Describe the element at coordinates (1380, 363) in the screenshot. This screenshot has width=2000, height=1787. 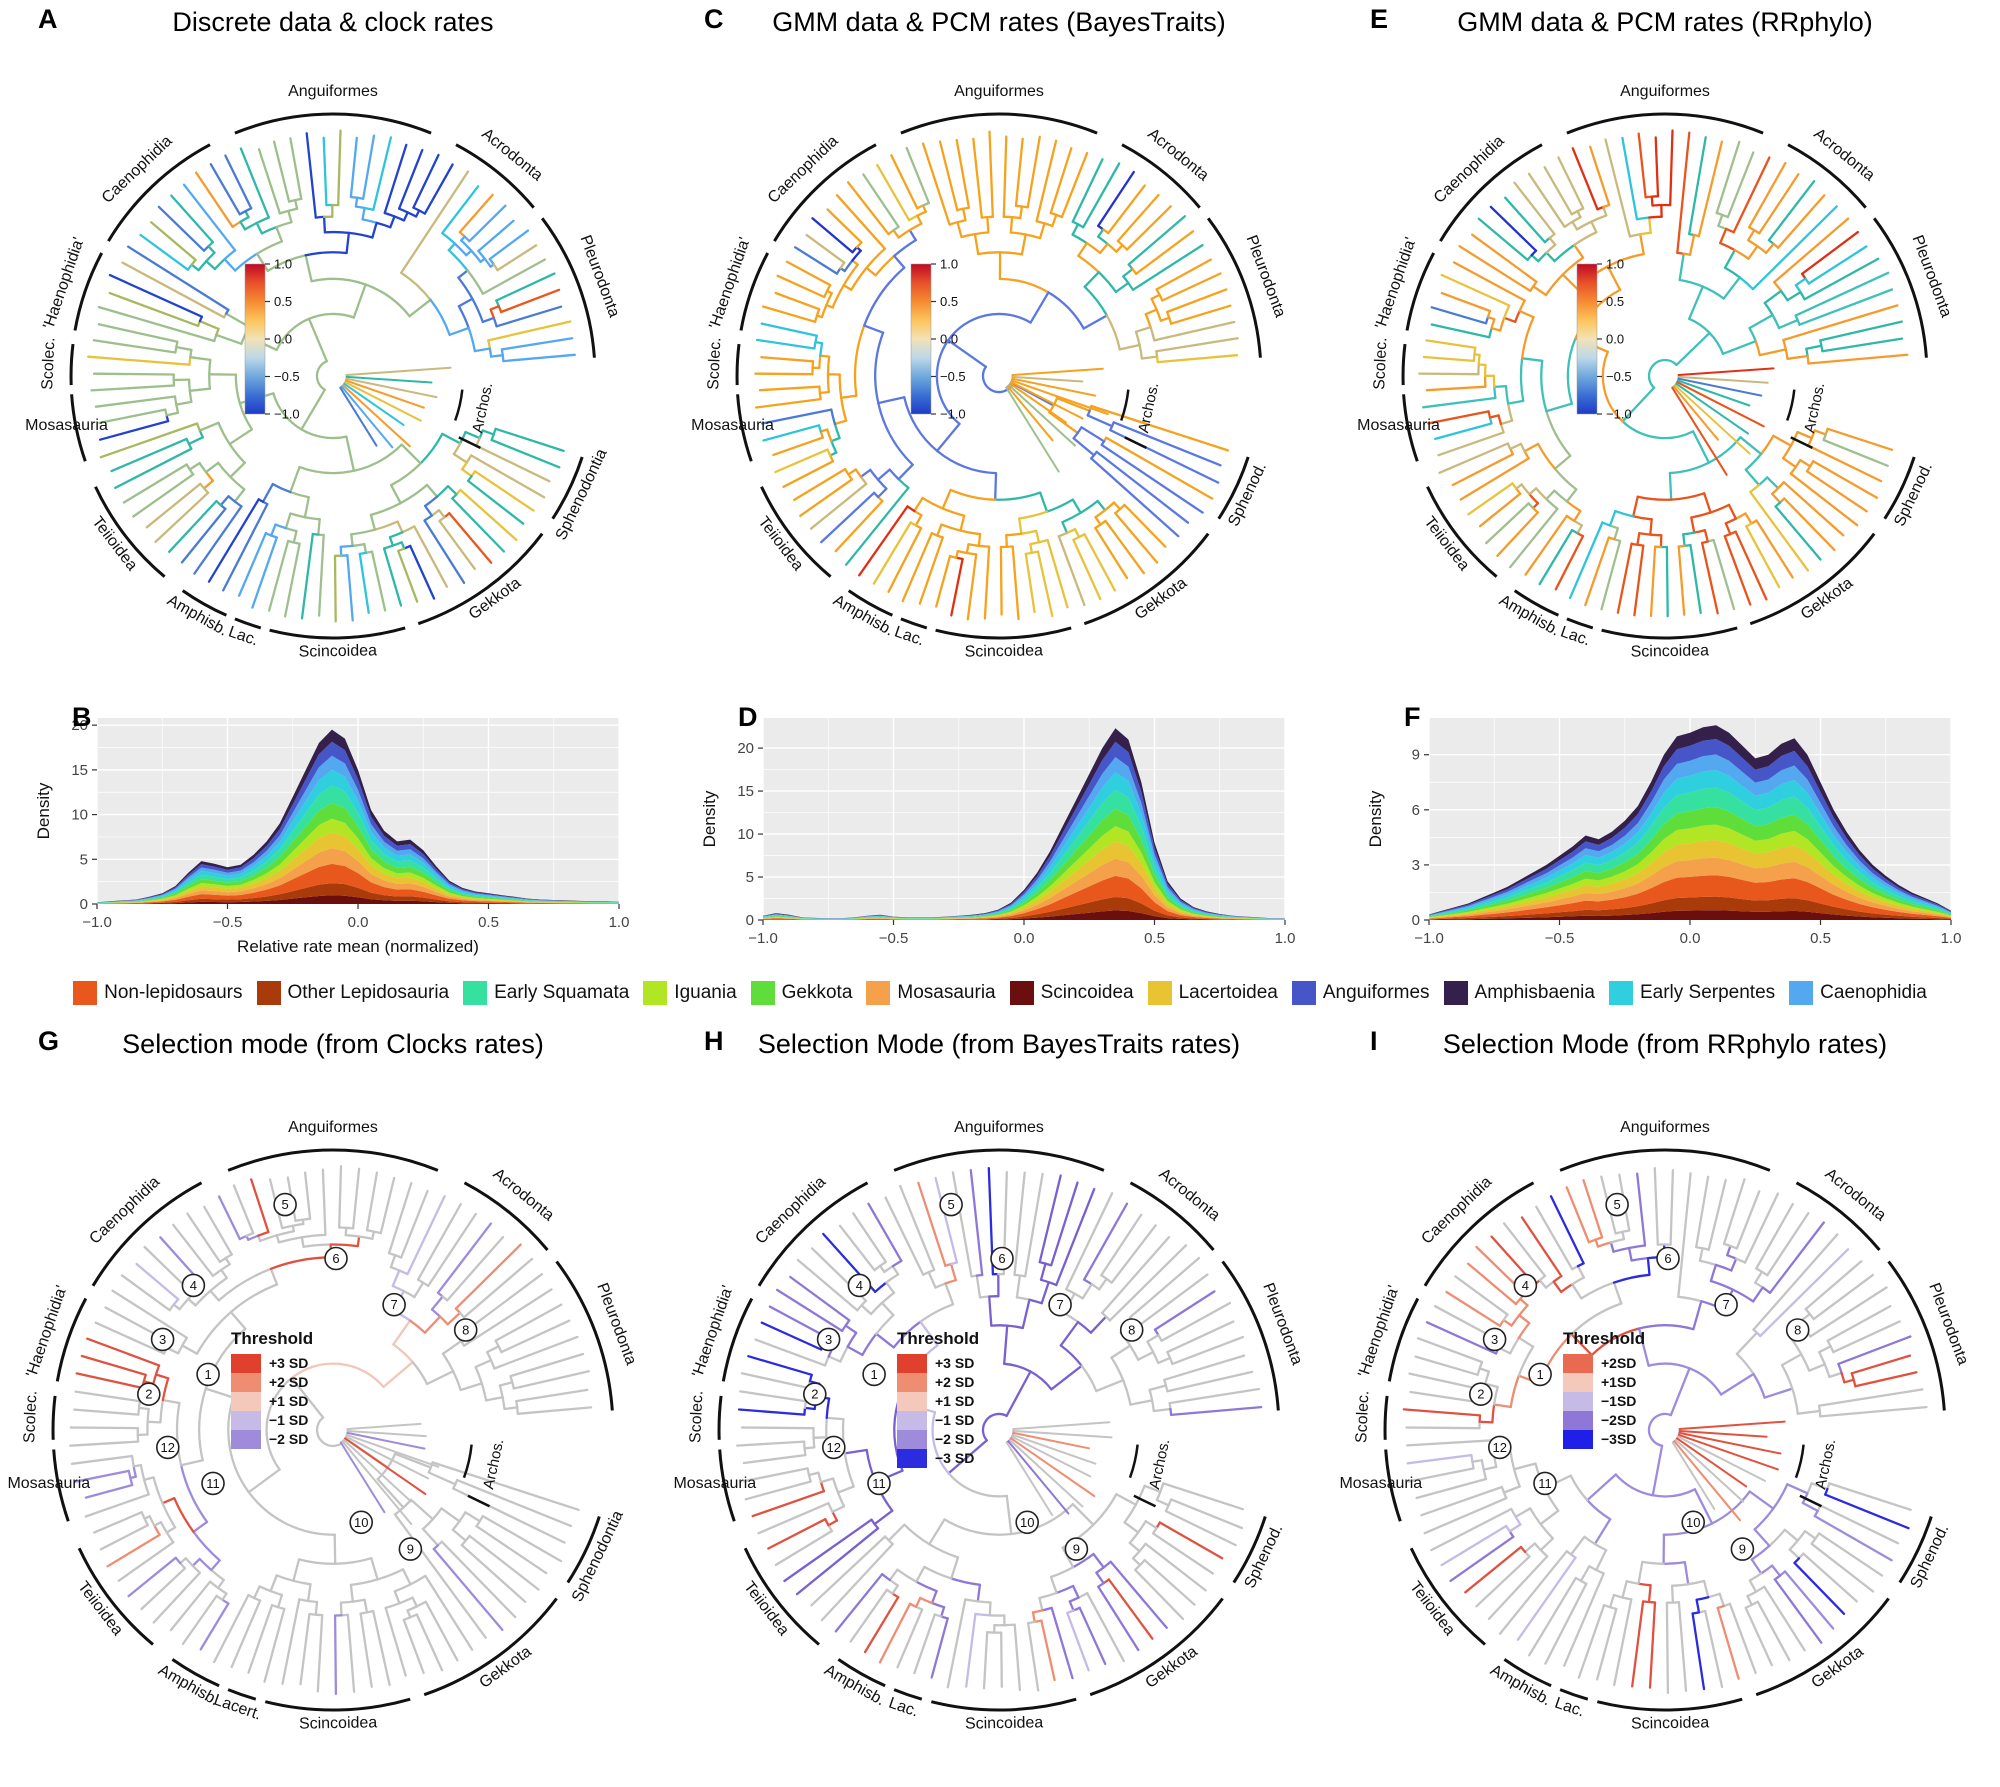
I see `clade-label: Scolec.` at that location.